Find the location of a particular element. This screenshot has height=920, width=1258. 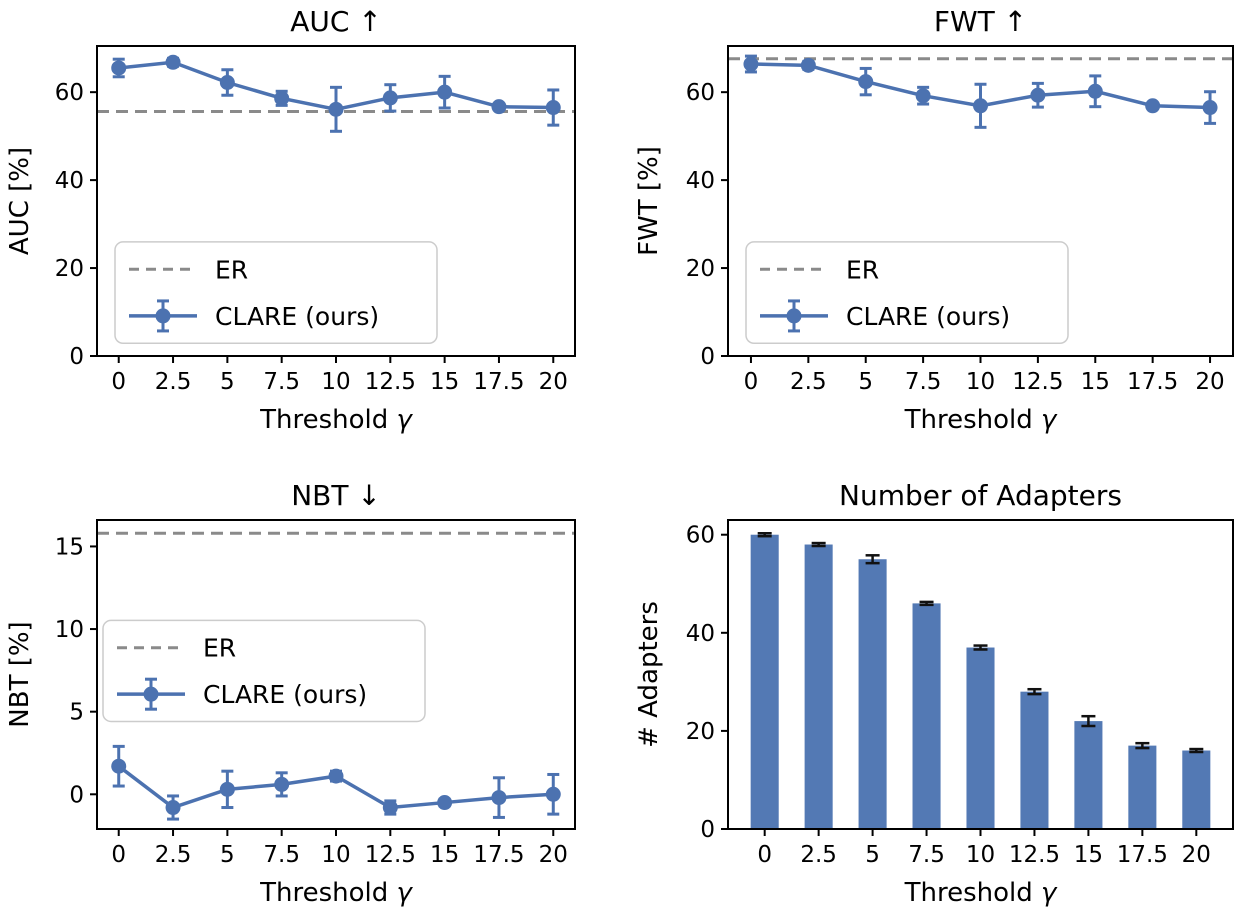

y-axis-label: FWT [%] is located at coordinates (649, 201).